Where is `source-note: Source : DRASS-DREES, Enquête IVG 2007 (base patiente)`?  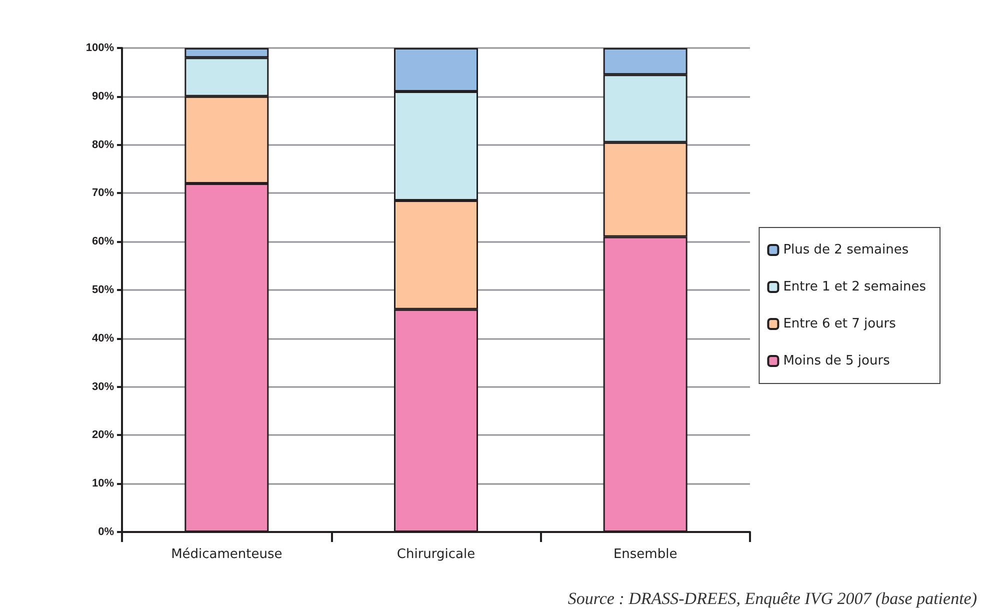
source-note: Source : DRASS-DREES, Enquête IVG 2007 (base patiente) is located at coordinates (773, 598).